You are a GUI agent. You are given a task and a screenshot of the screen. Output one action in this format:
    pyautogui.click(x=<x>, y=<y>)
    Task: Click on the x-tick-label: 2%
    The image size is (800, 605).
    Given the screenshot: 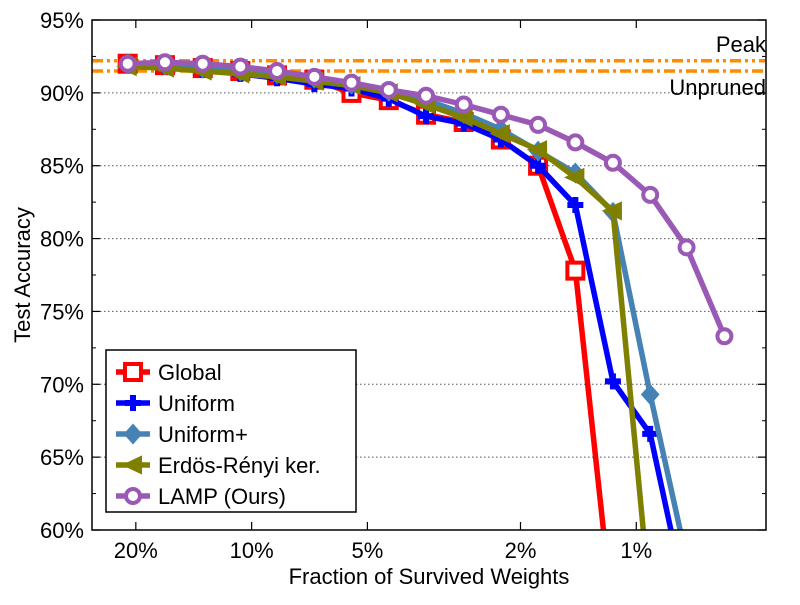 What is the action you would take?
    pyautogui.click(x=521, y=550)
    